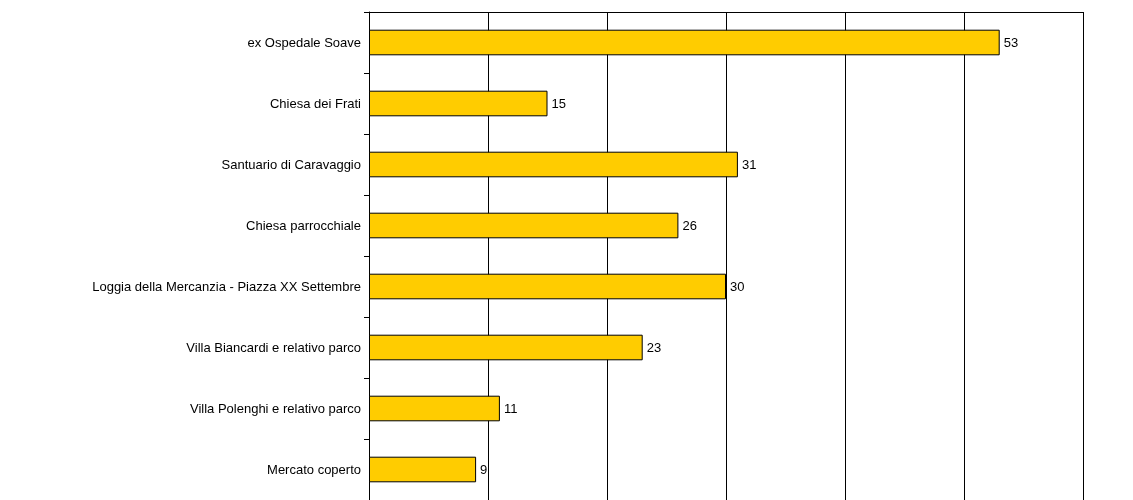 Image resolution: width=1133 pixels, height=500 pixels. What do you see at coordinates (275, 408) in the screenshot?
I see `y-tick-label: Villa Polenghi e relativo parco` at bounding box center [275, 408].